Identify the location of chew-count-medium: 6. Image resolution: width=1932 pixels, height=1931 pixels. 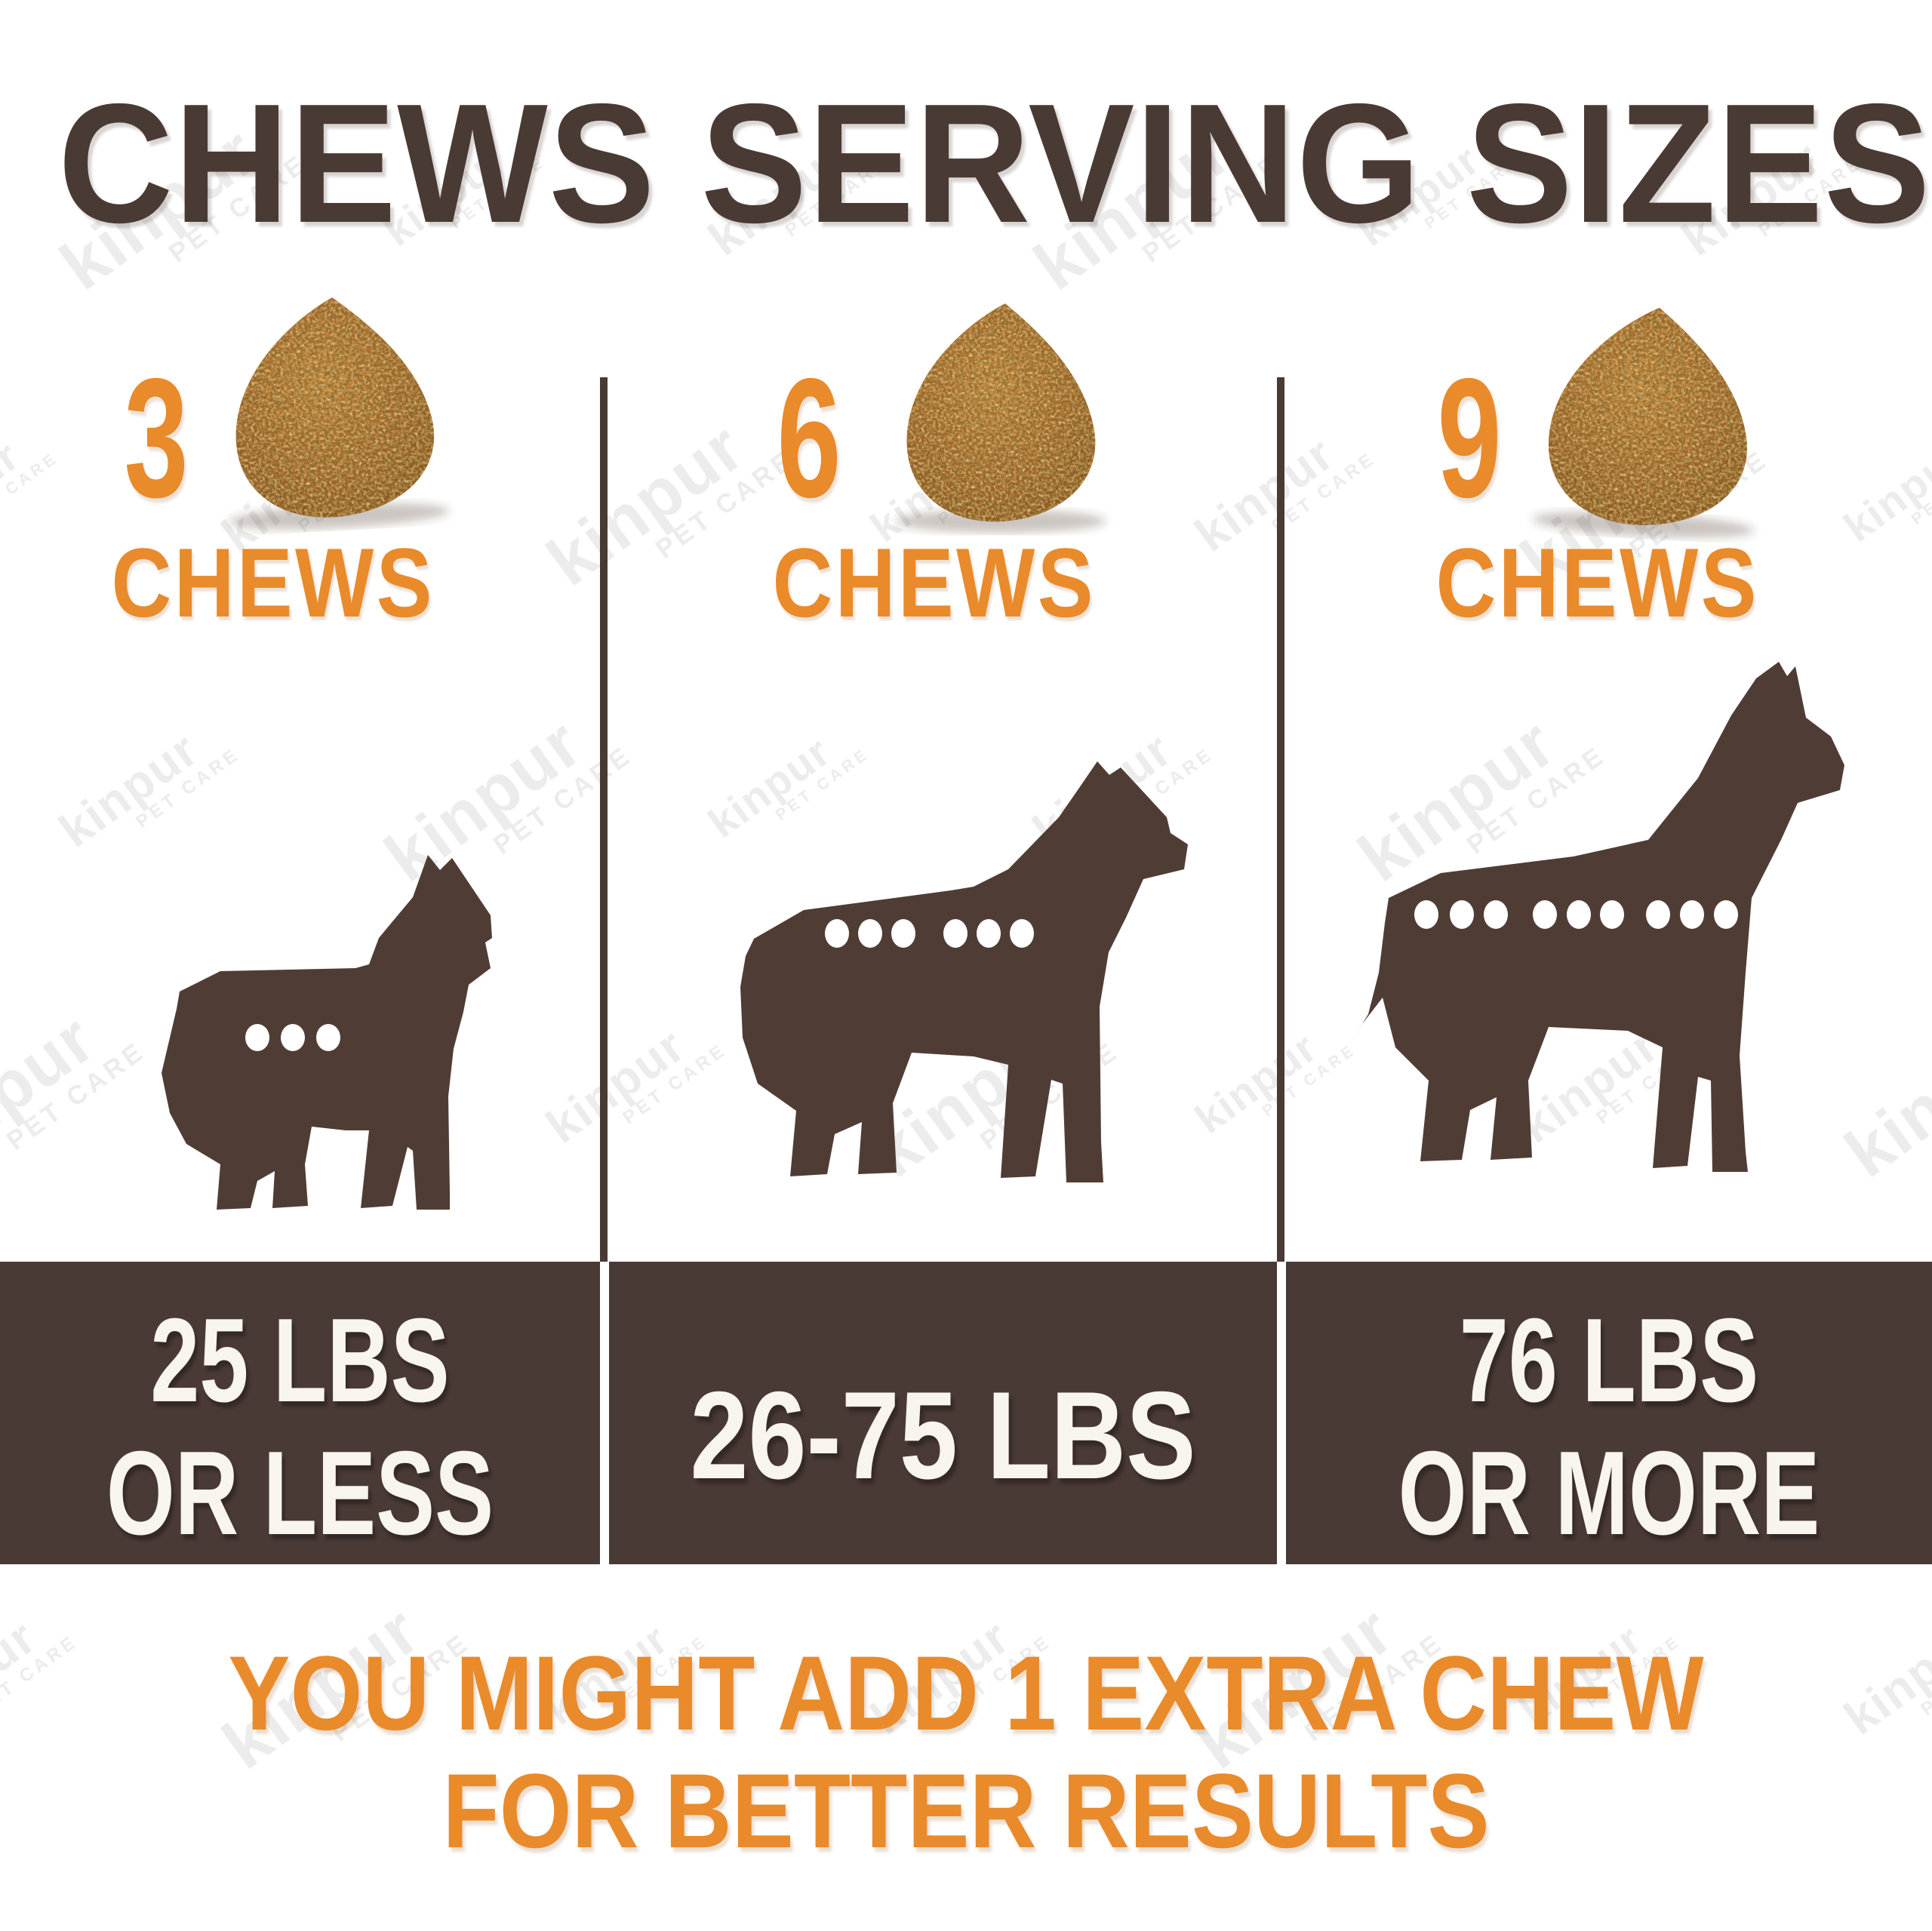
(809, 438).